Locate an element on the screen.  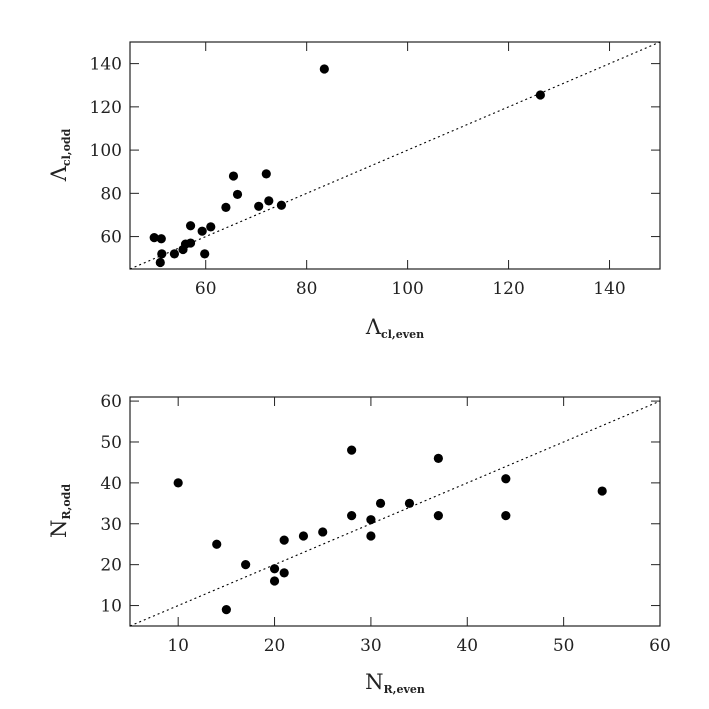
bottom-y-tick-label: 20 is located at coordinates (111, 566).